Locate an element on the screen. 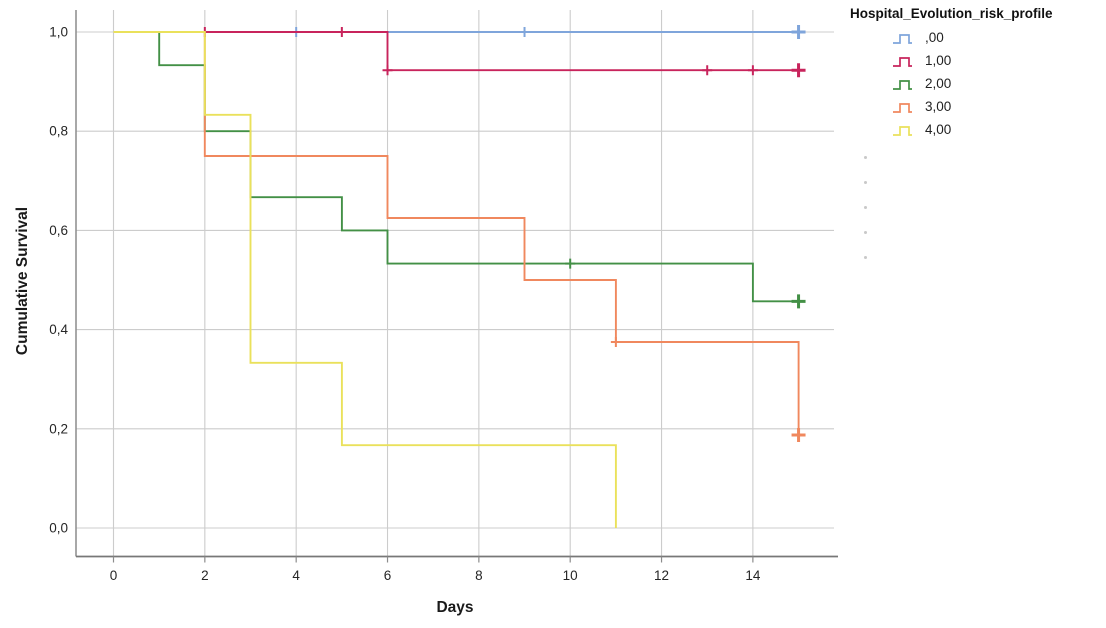 The height and width of the screenshot is (628, 1106). legend-item-group-3: 3,00 is located at coordinates (977, 106).